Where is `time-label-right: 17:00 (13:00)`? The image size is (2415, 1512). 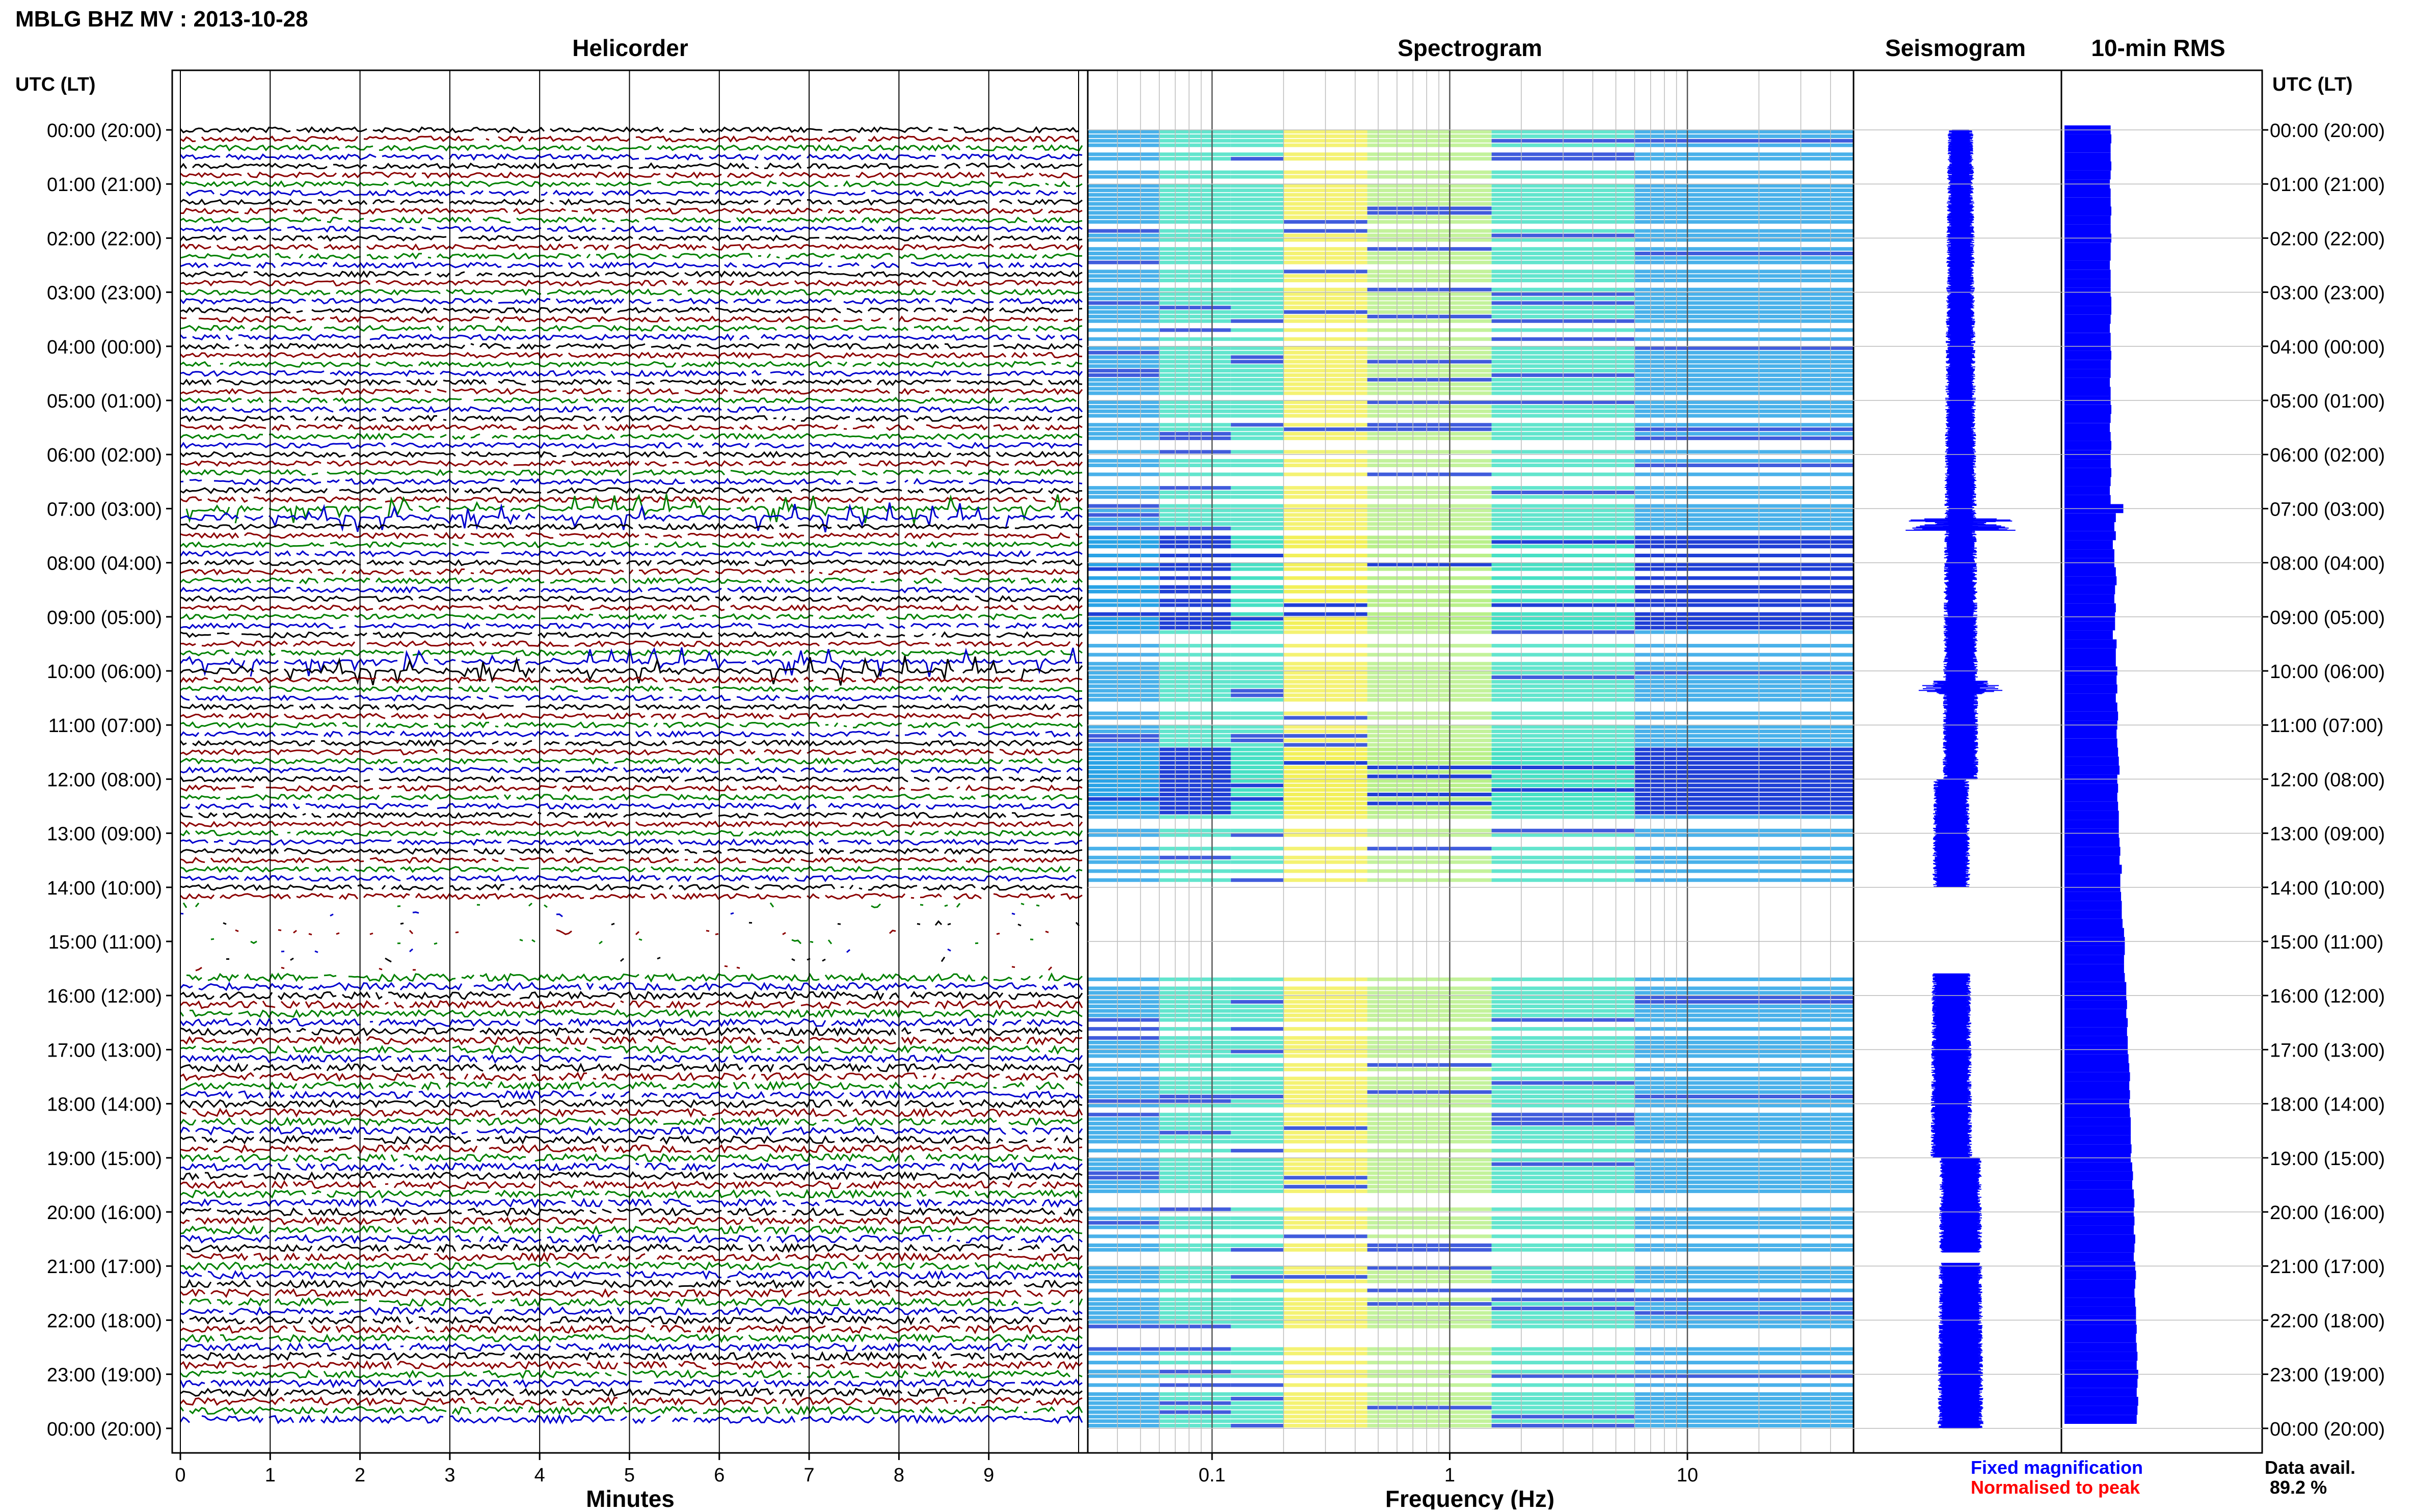 time-label-right: 17:00 (13:00) is located at coordinates (2327, 1050).